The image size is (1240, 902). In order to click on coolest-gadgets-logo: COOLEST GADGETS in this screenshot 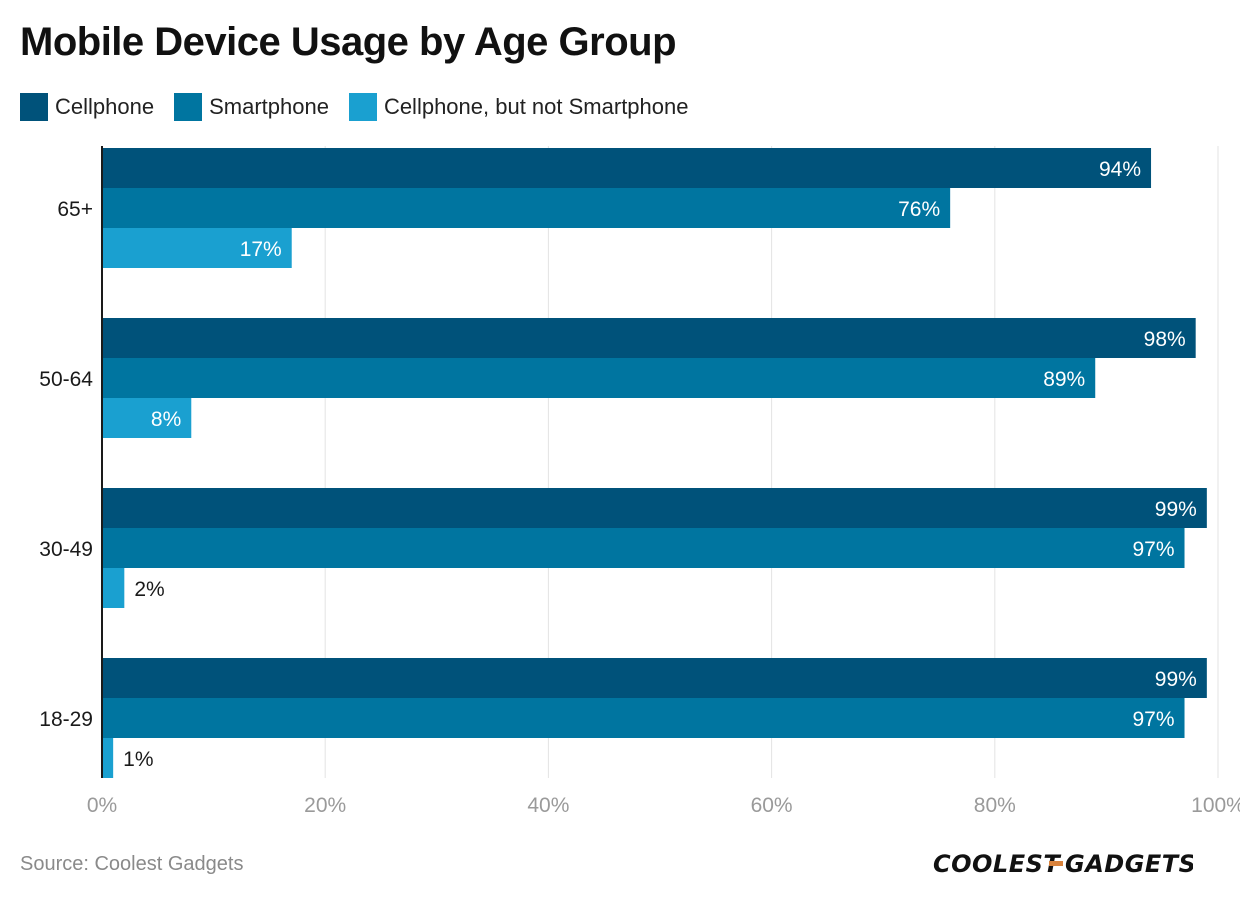, I will do `click(1063, 864)`.